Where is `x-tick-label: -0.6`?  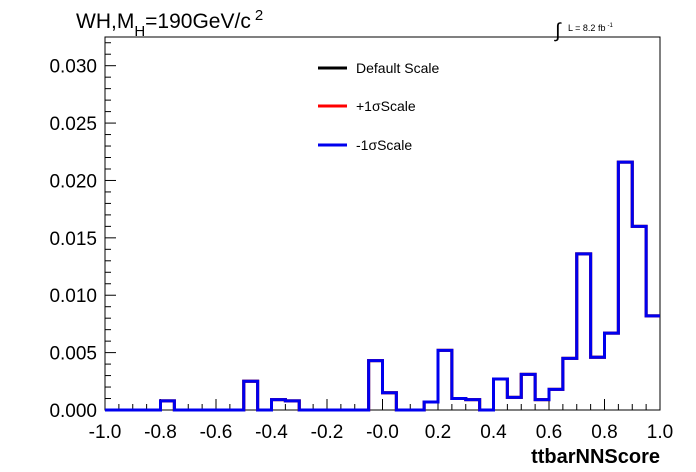 x-tick-label: -0.6 is located at coordinates (216, 432).